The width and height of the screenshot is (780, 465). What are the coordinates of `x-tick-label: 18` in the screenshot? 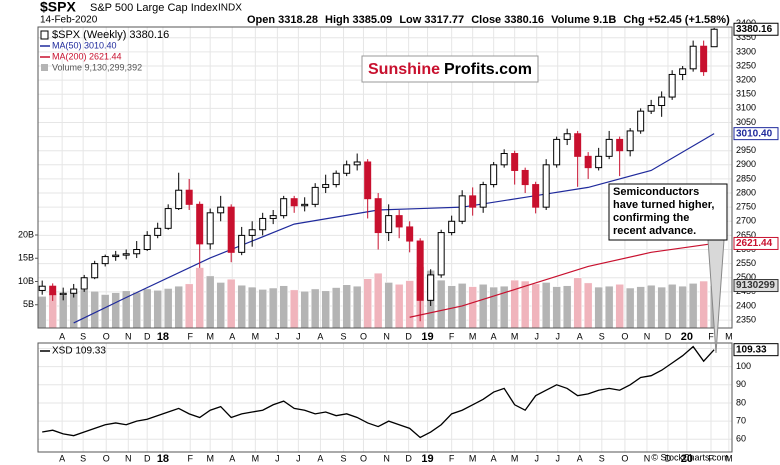 It's located at (163, 459).